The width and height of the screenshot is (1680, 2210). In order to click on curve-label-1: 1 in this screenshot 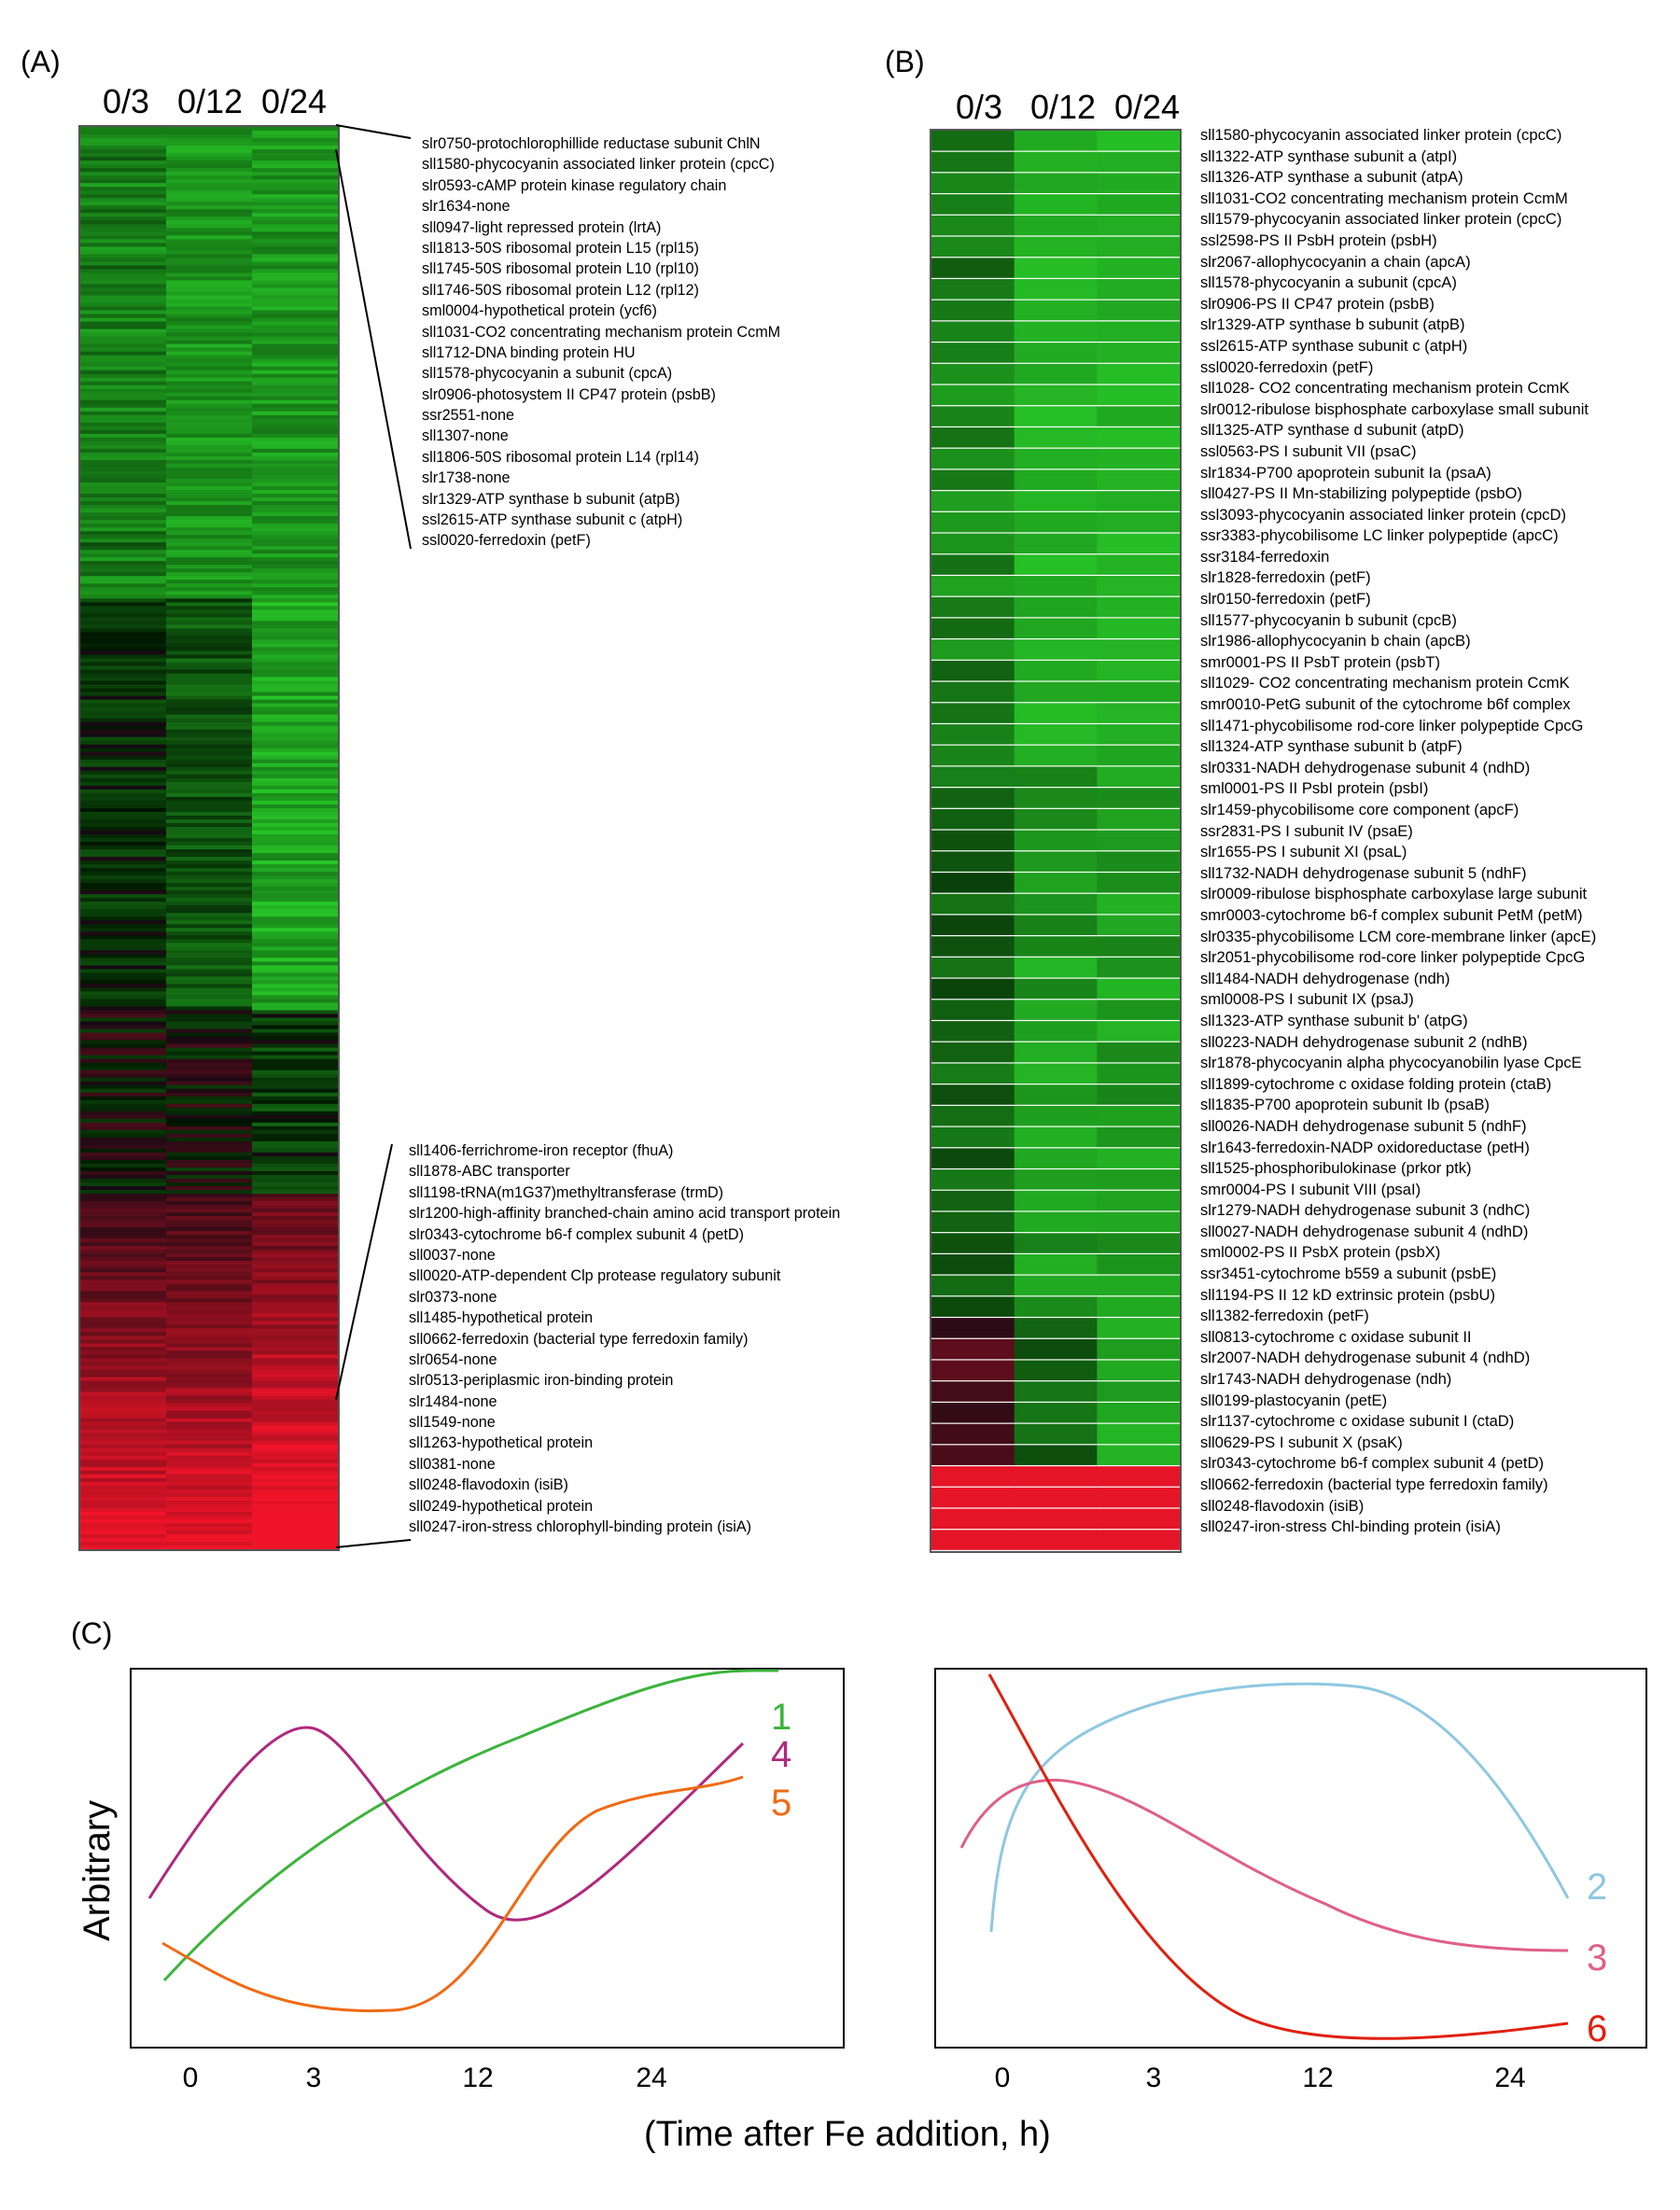, I will do `click(781, 1717)`.